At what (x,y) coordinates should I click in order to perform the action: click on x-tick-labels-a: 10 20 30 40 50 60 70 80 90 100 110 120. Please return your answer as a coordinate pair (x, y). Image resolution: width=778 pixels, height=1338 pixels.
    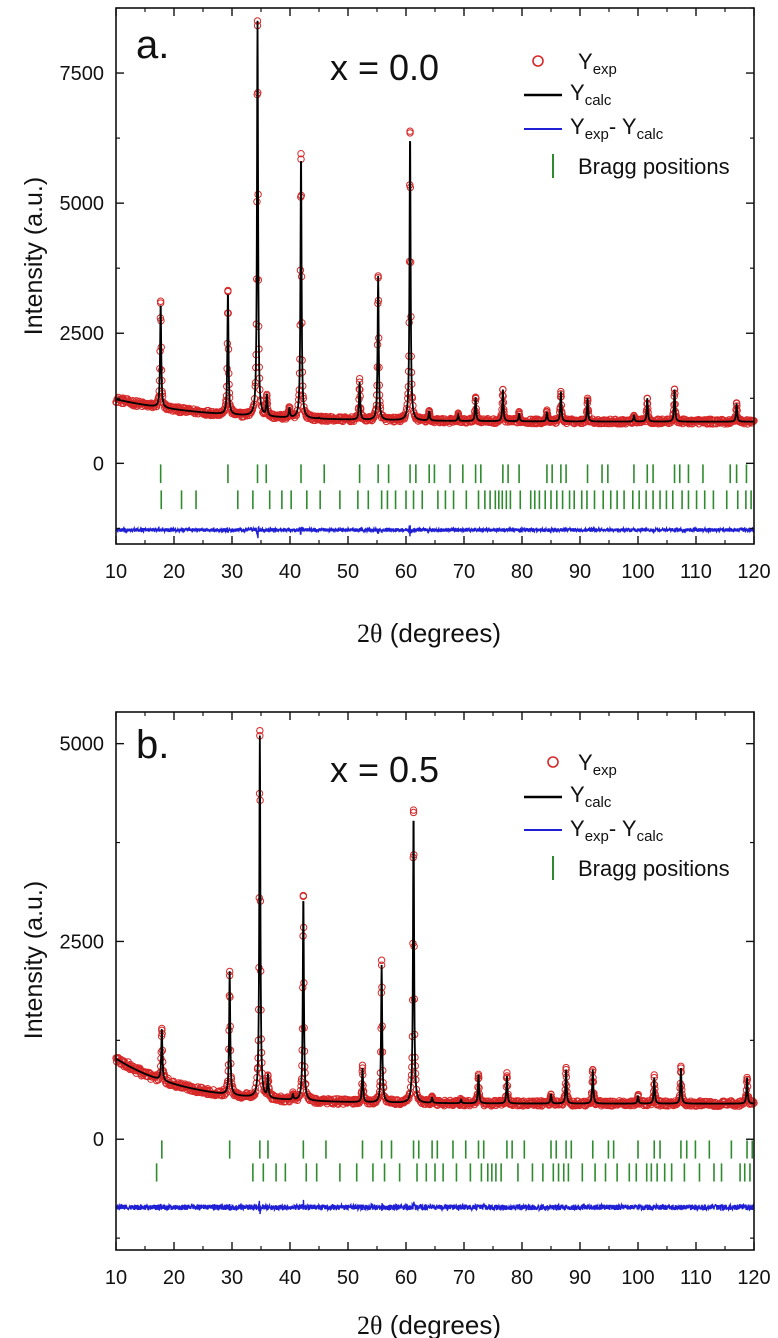
    Looking at the image, I should click on (438, 572).